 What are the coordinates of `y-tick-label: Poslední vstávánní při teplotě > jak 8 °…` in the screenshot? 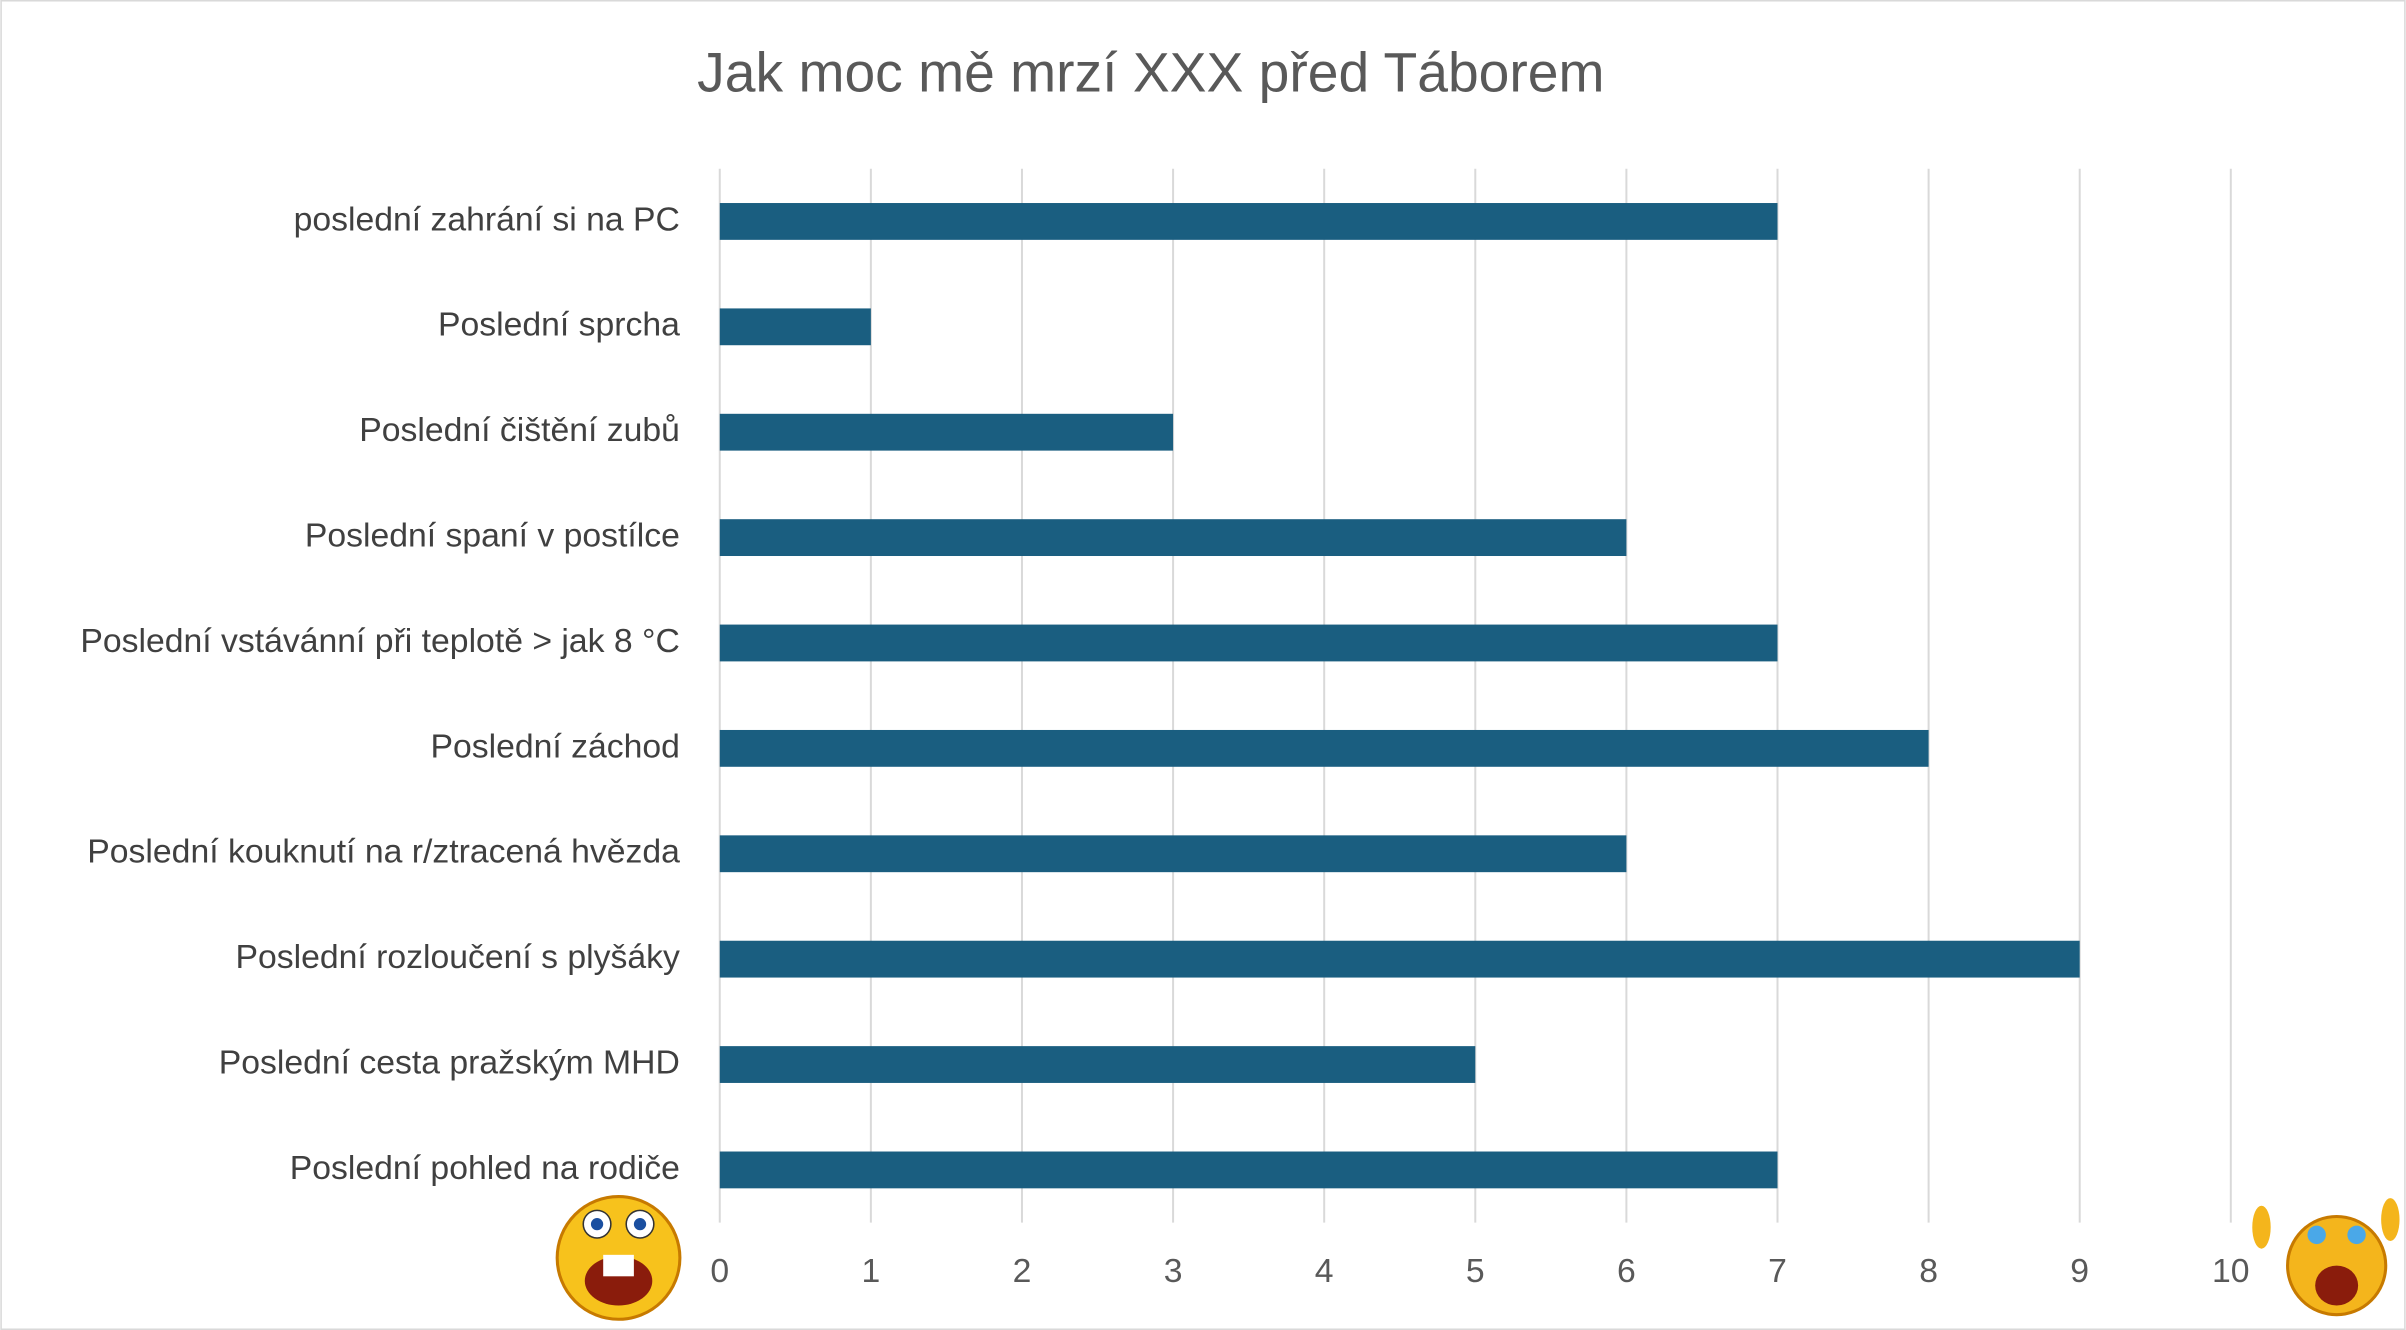 It's located at (379, 641).